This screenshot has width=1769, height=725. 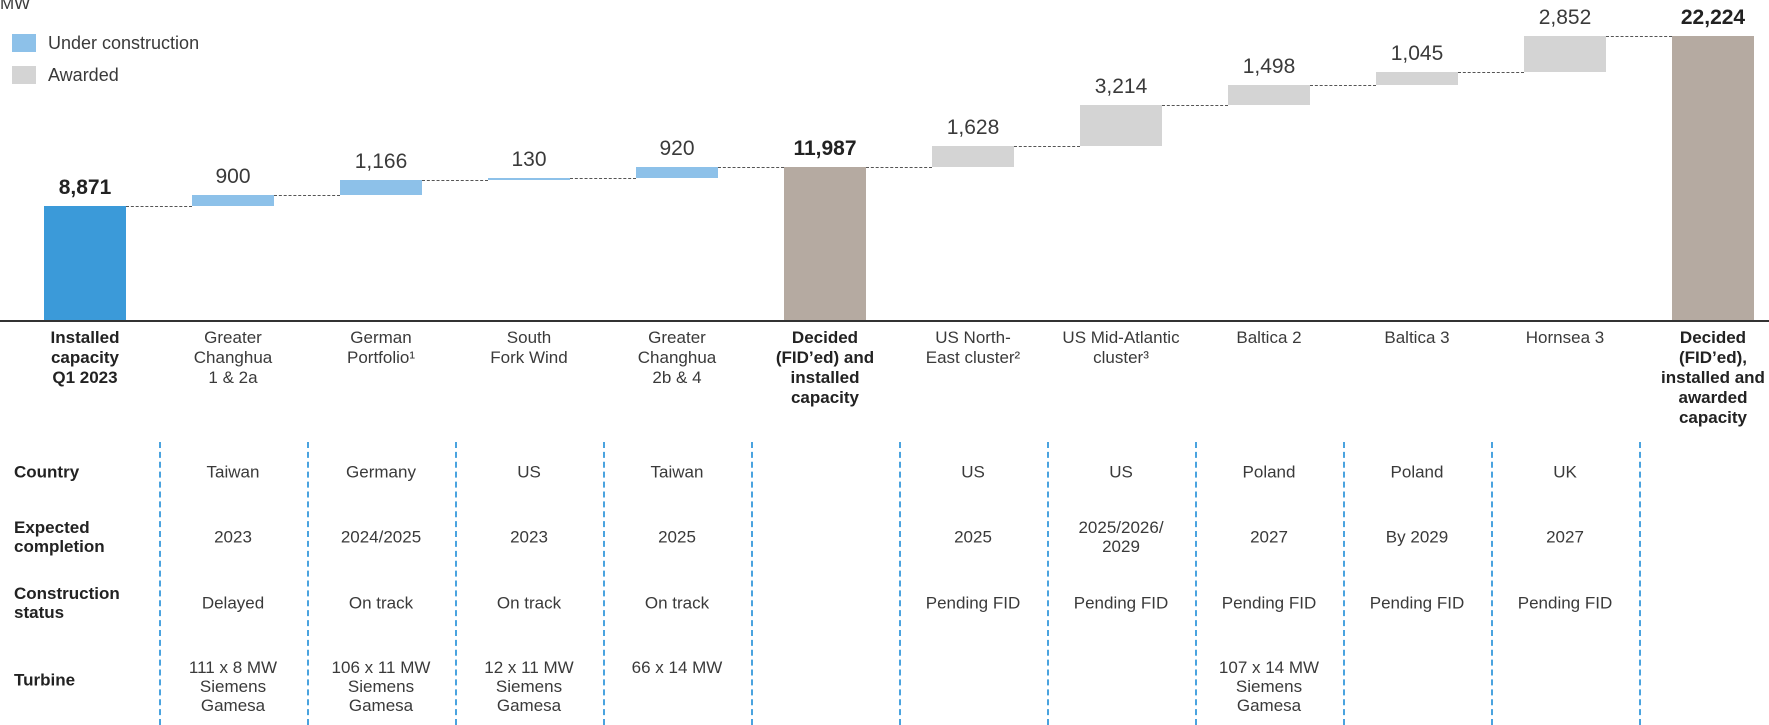 I want to click on category-label: Hornsea 3, so click(x=1565, y=337).